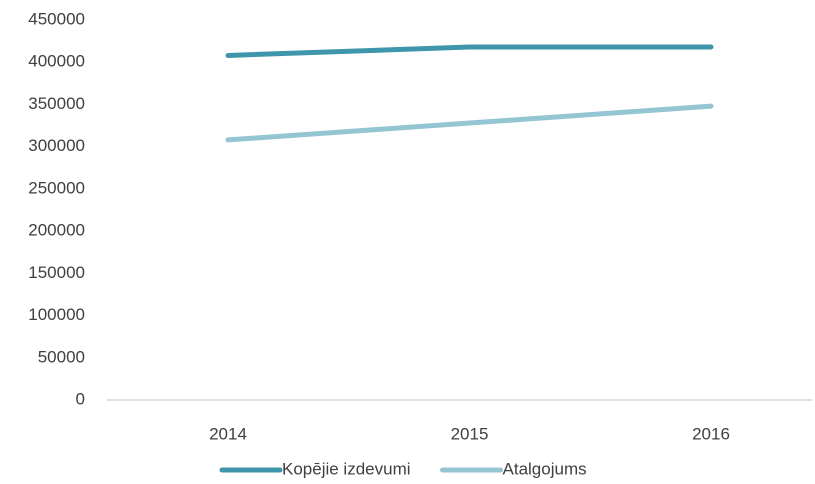 The width and height of the screenshot is (815, 484). What do you see at coordinates (228, 433) in the screenshot?
I see `x-tick-label: 2014` at bounding box center [228, 433].